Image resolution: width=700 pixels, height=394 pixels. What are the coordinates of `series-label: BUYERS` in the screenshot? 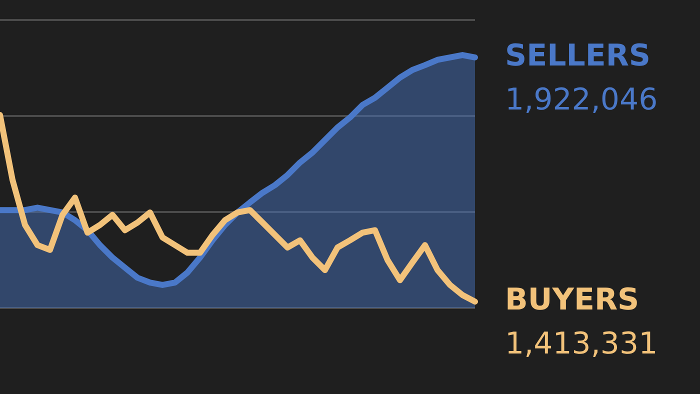 It's located at (572, 300).